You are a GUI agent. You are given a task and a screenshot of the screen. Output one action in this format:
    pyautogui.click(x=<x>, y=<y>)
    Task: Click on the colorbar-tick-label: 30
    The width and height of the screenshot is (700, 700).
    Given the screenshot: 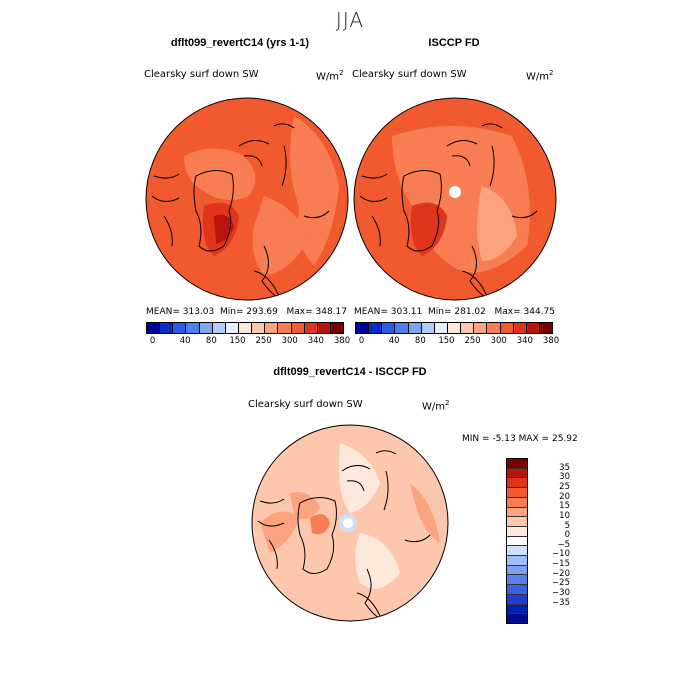 What is the action you would take?
    pyautogui.click(x=564, y=477)
    